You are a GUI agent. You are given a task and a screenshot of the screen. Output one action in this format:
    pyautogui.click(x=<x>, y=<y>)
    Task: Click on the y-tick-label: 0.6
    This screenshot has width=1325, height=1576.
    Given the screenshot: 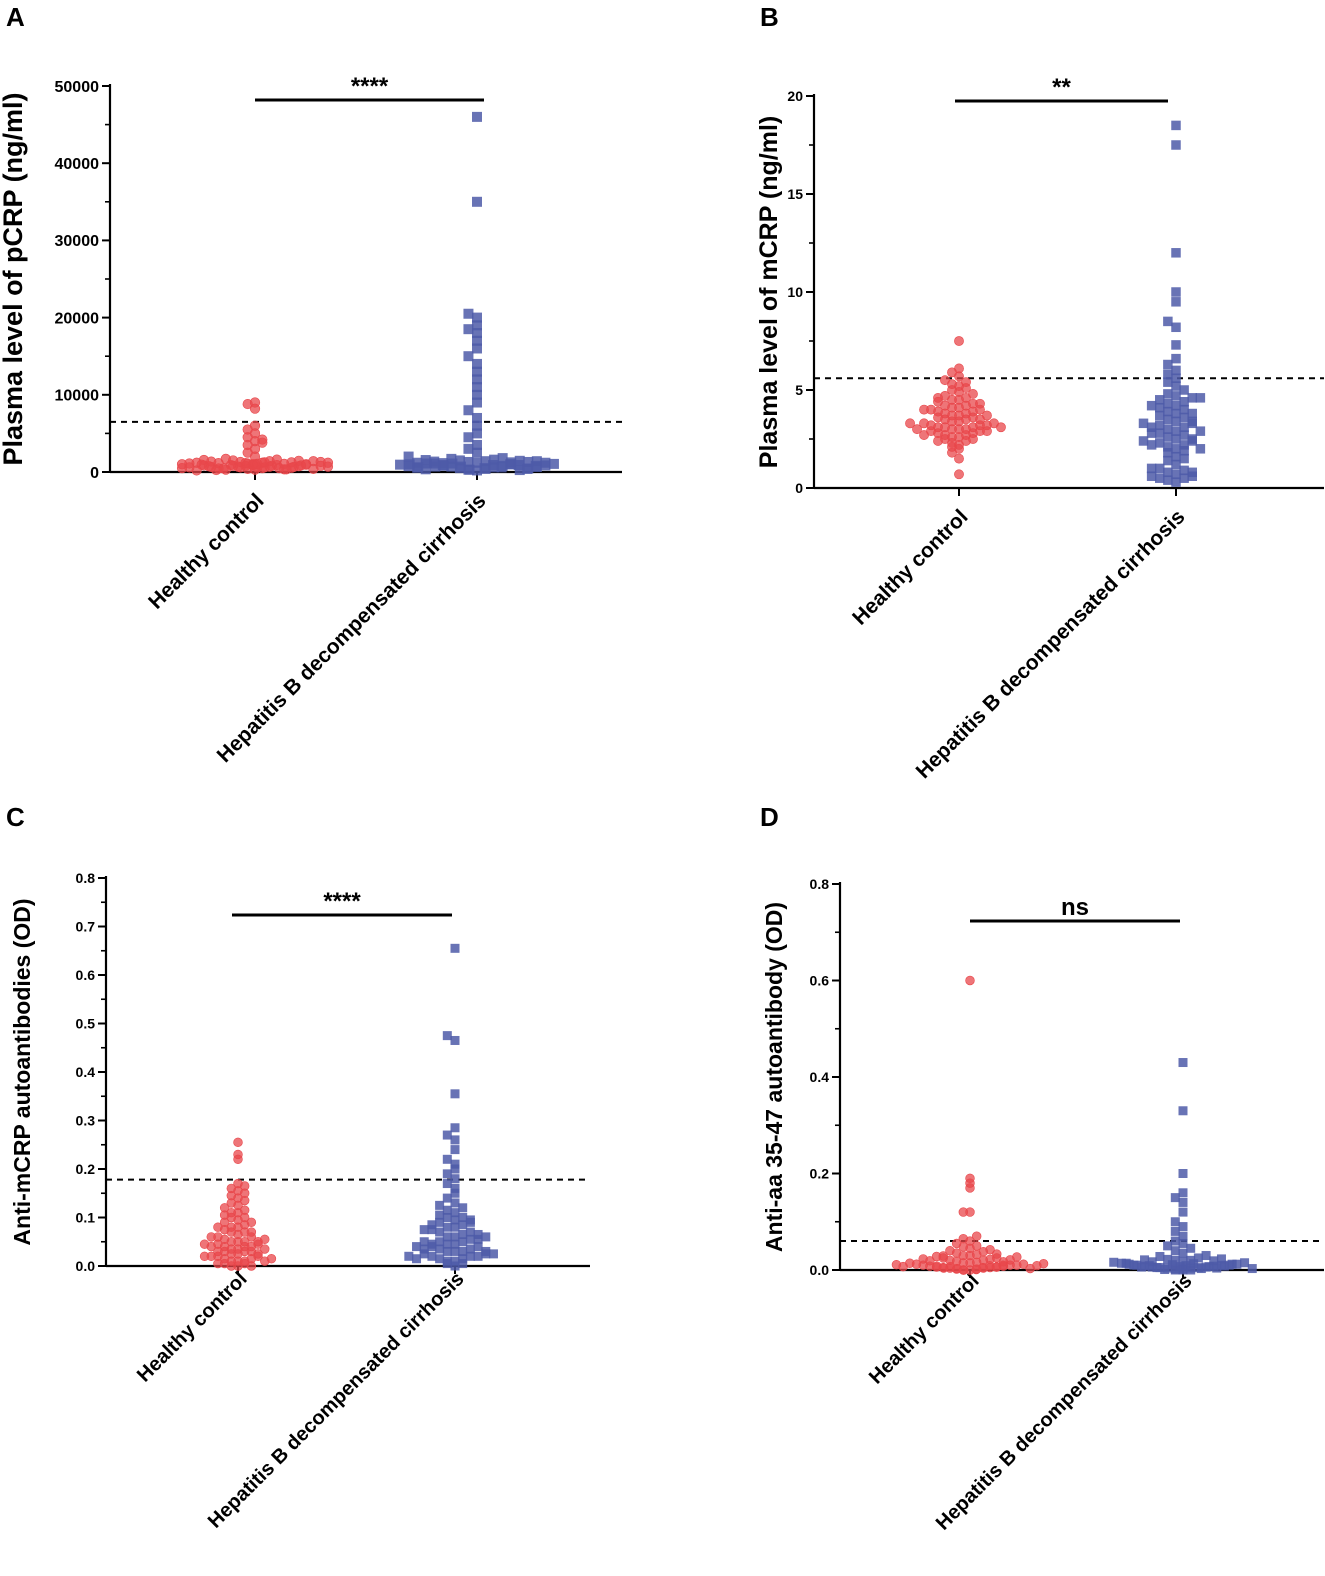 What is the action you would take?
    pyautogui.click(x=820, y=981)
    